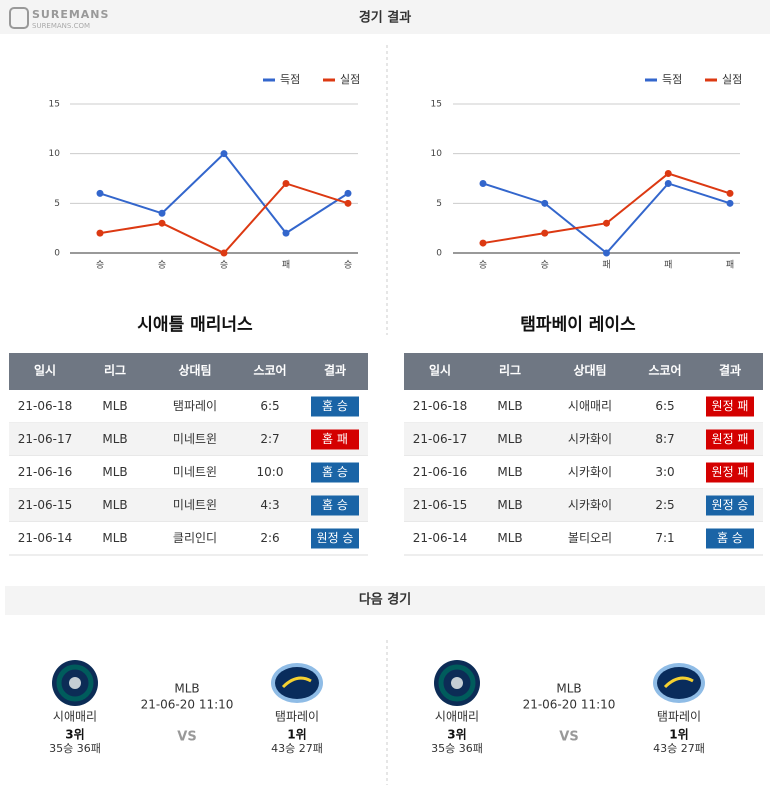 The height and width of the screenshot is (785, 770). Describe the element at coordinates (269, 538) in the screenshot. I see `table-cell: 2:6` at that location.